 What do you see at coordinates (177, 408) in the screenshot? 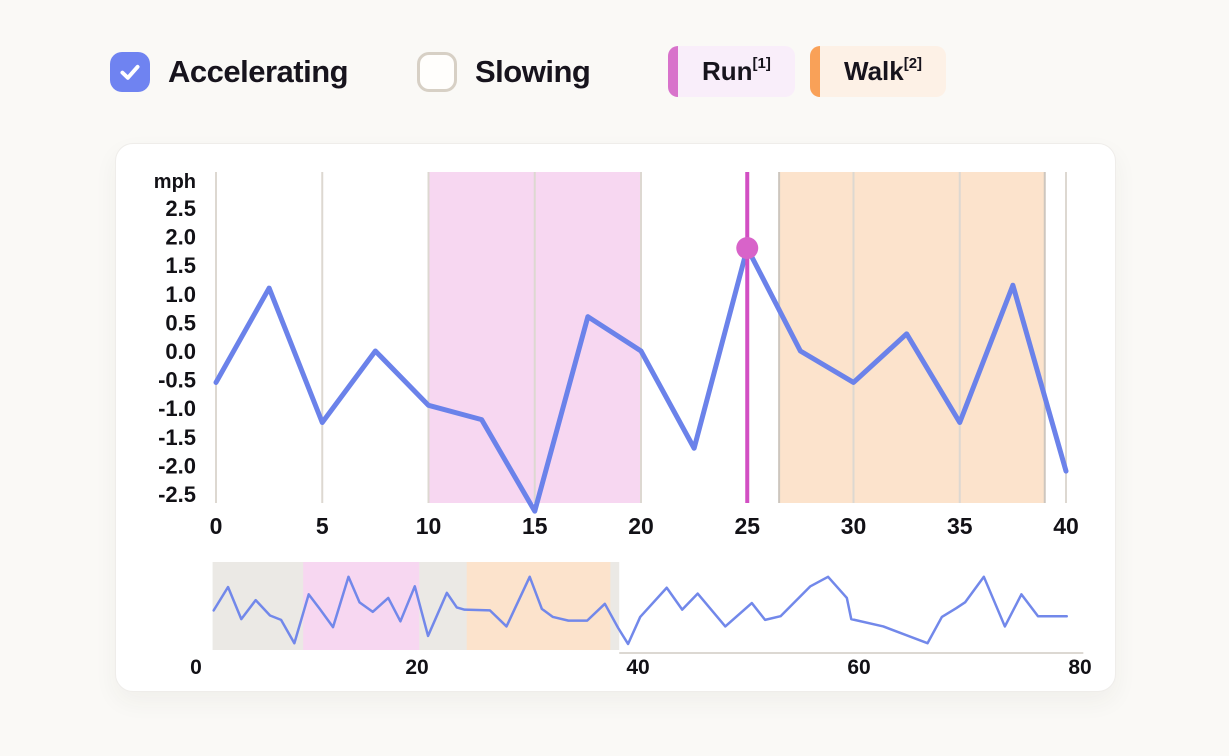
I see `y-tick-label: -1.0` at bounding box center [177, 408].